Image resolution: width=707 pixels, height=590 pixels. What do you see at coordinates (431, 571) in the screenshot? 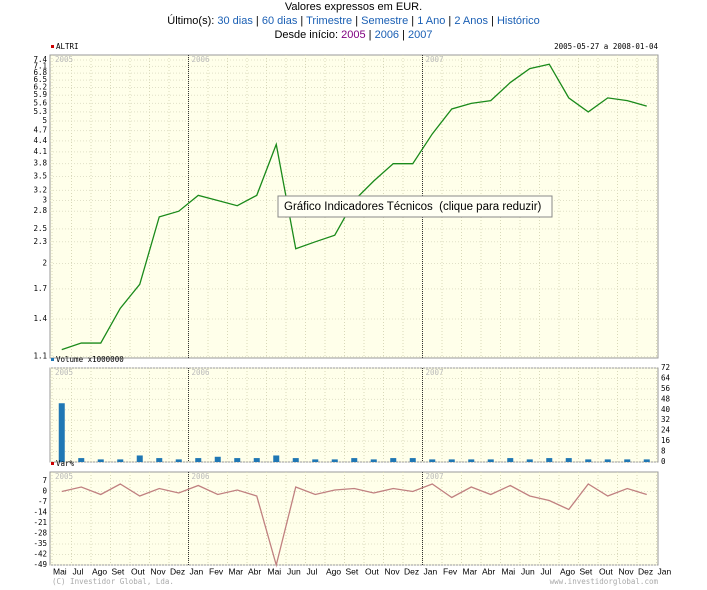
I see `x-tick-label: Jan` at bounding box center [431, 571].